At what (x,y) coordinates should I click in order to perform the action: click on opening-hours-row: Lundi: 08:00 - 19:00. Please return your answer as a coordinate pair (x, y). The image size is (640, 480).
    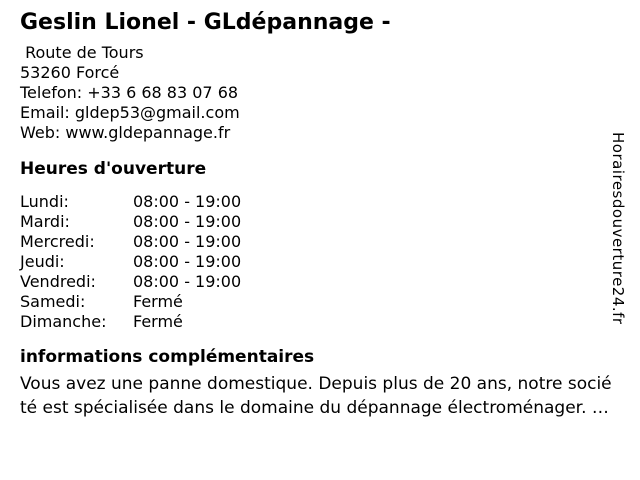
    Looking at the image, I should click on (130, 202).